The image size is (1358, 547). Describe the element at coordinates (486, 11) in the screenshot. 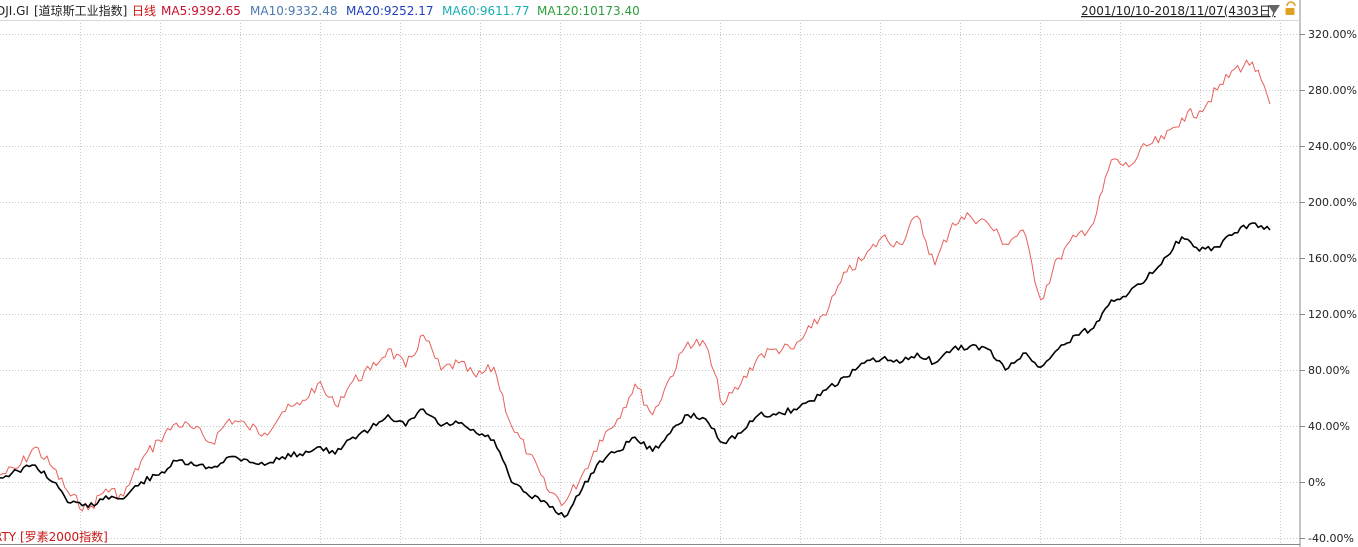

I see `ma60-label: MA60:9611.77` at that location.